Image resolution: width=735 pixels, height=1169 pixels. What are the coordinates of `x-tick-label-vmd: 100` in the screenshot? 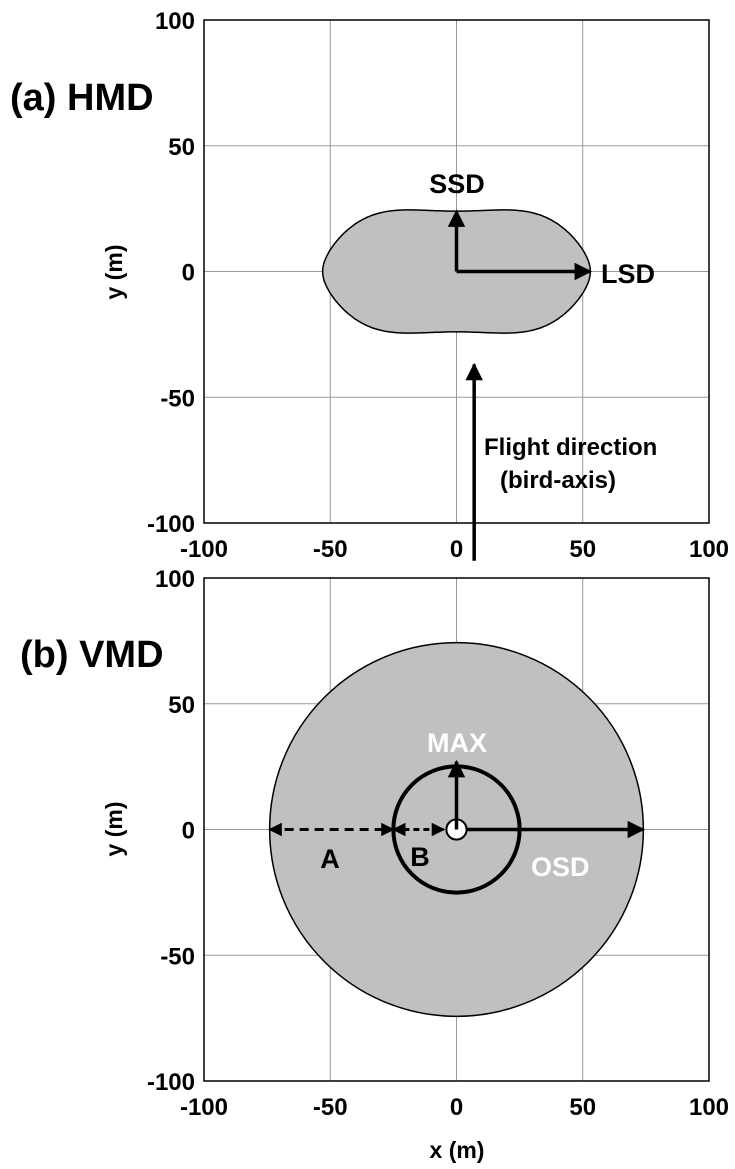 It's located at (709, 1107).